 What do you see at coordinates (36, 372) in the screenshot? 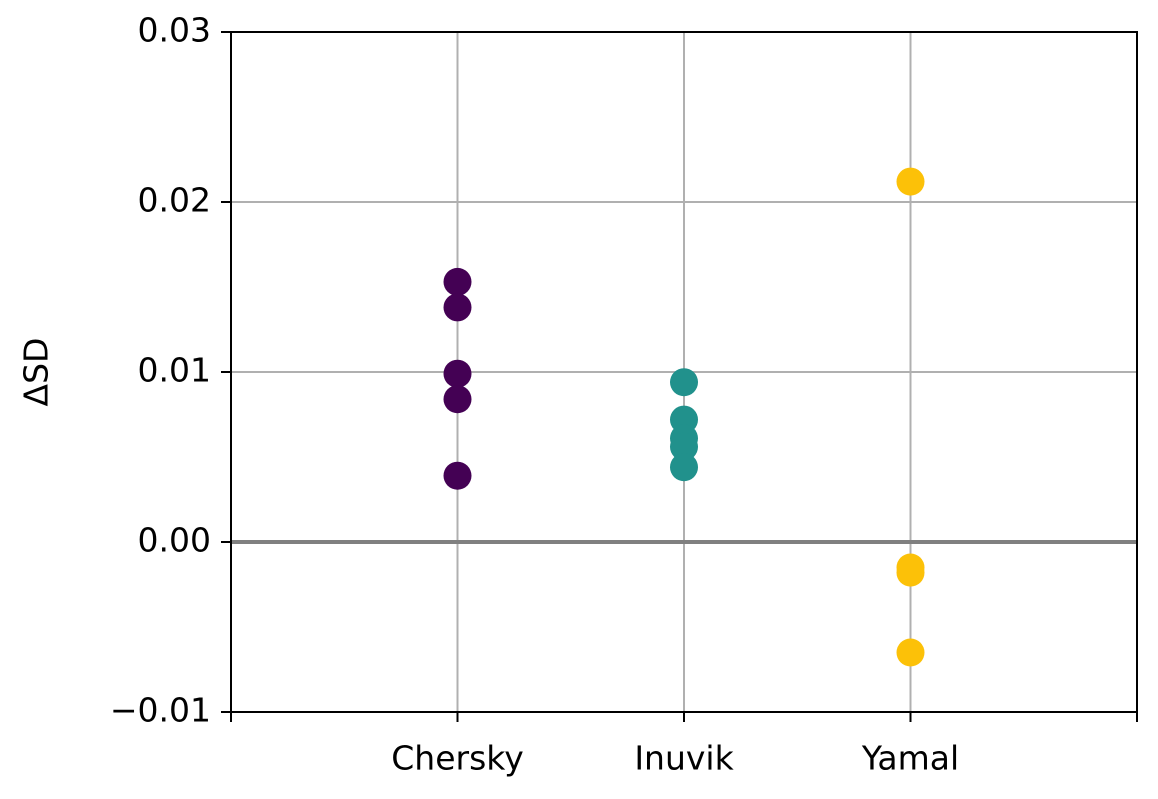
I see `y-axis-label: ΔSD` at bounding box center [36, 372].